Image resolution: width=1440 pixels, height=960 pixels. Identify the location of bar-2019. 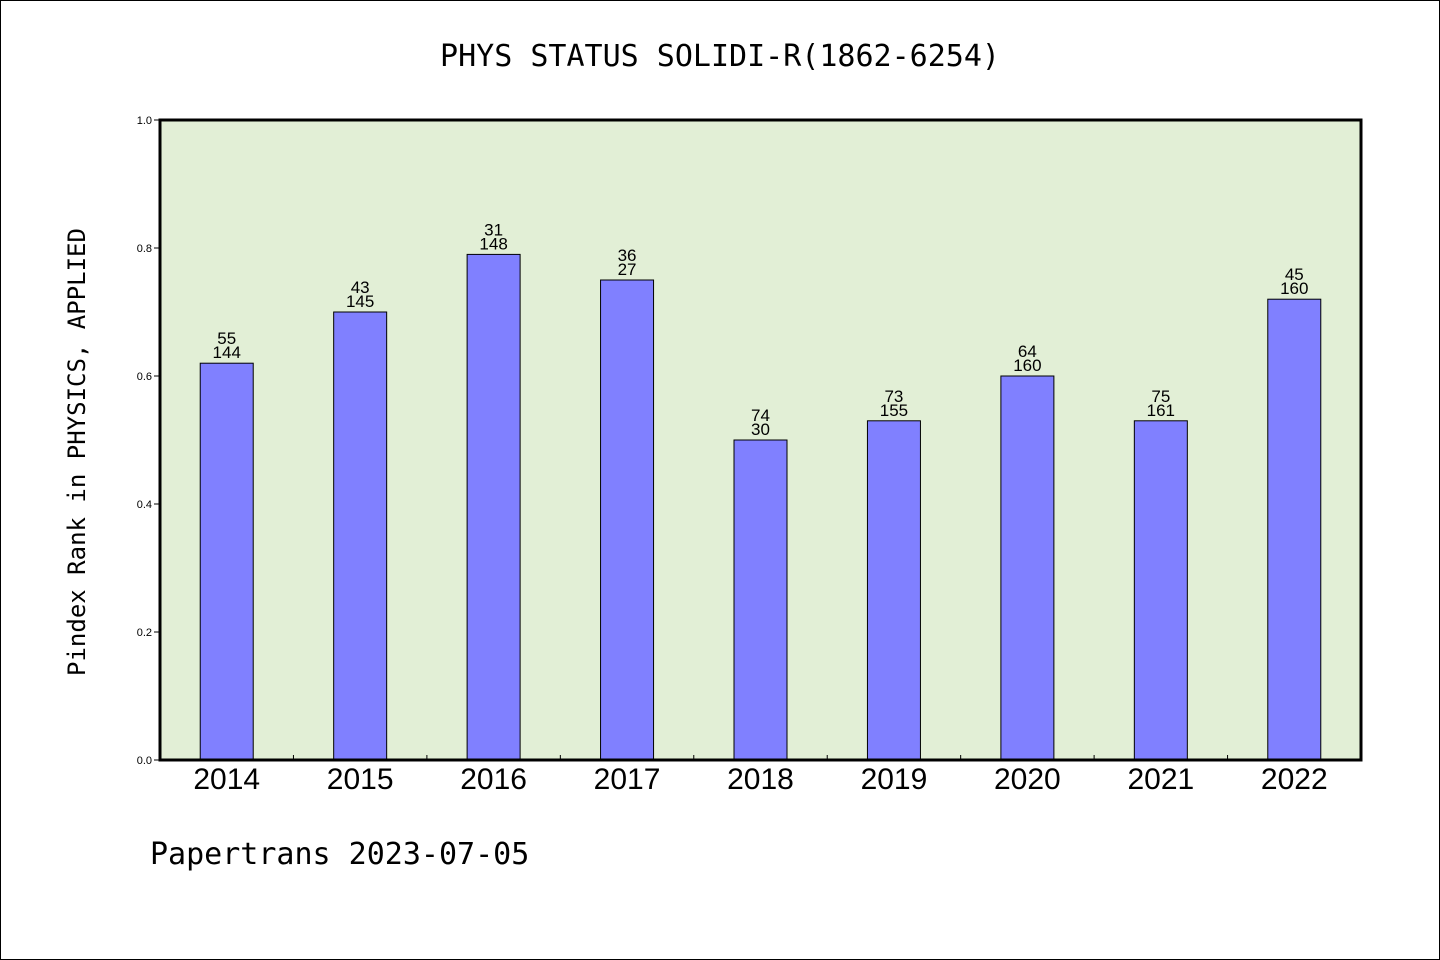
(893, 590).